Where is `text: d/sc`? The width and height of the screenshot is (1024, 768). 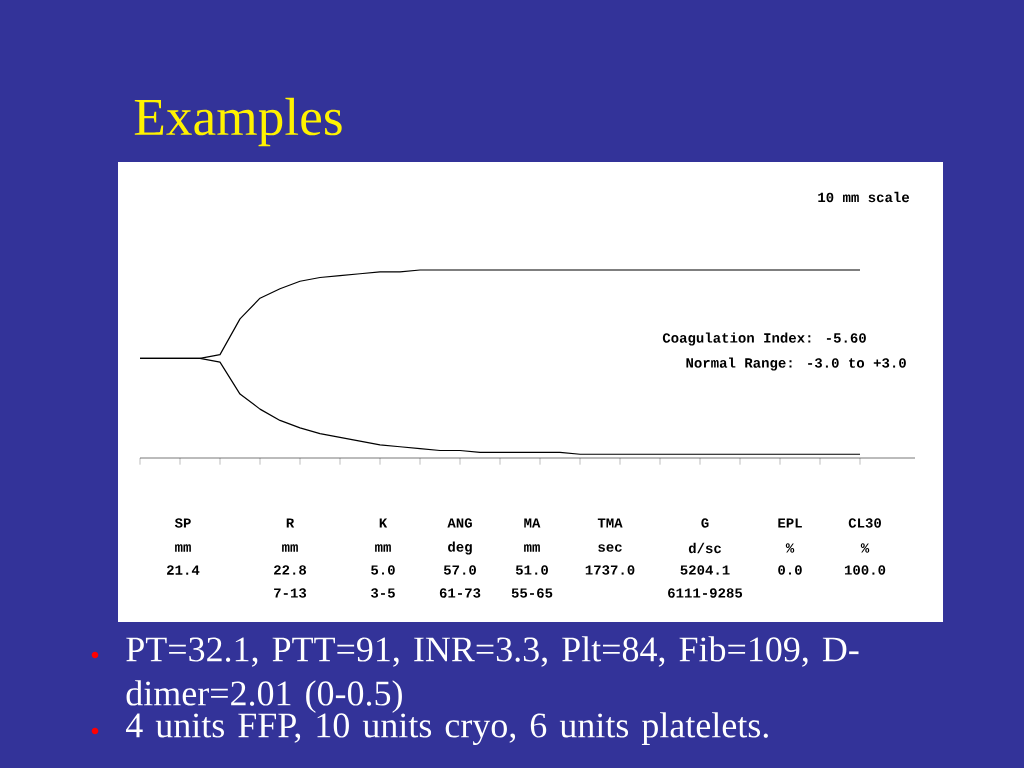
text: d/sc is located at coordinates (704, 548).